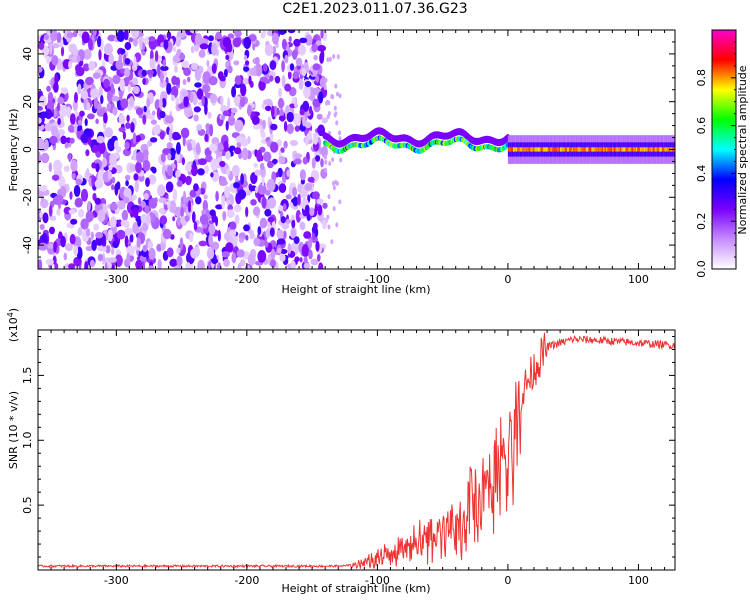 This screenshot has width=750, height=600. Describe the element at coordinates (701, 78) in the screenshot. I see `colorbar-tick-label: 0.8` at that location.